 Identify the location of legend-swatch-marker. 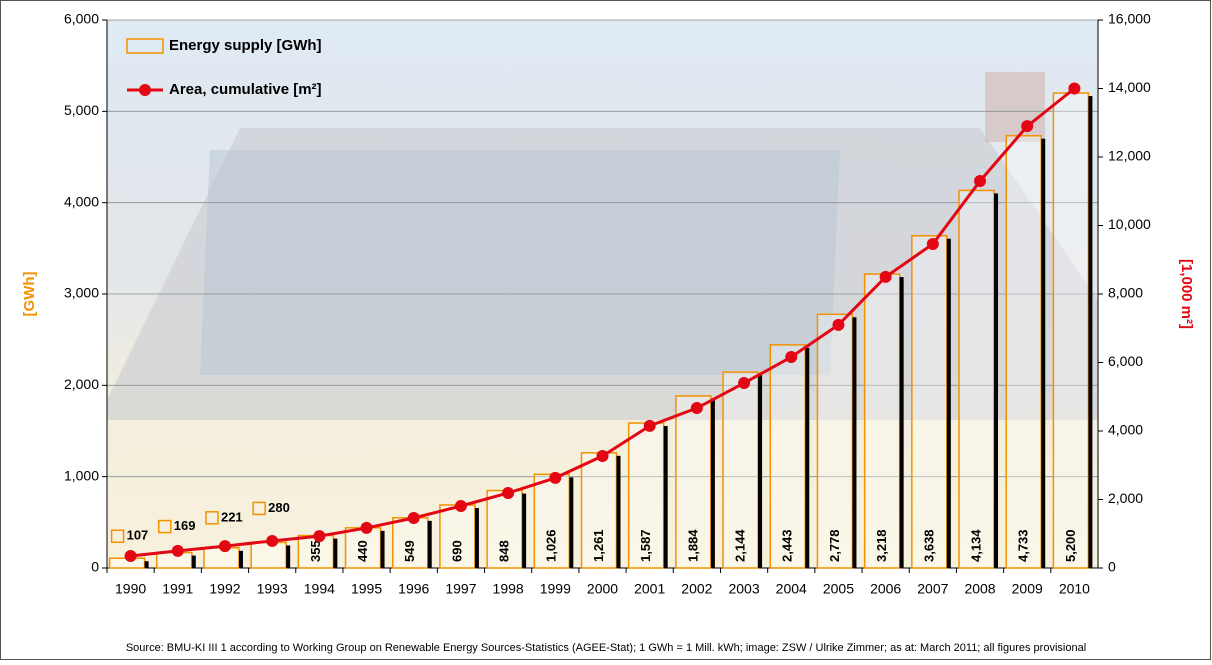
(145, 90).